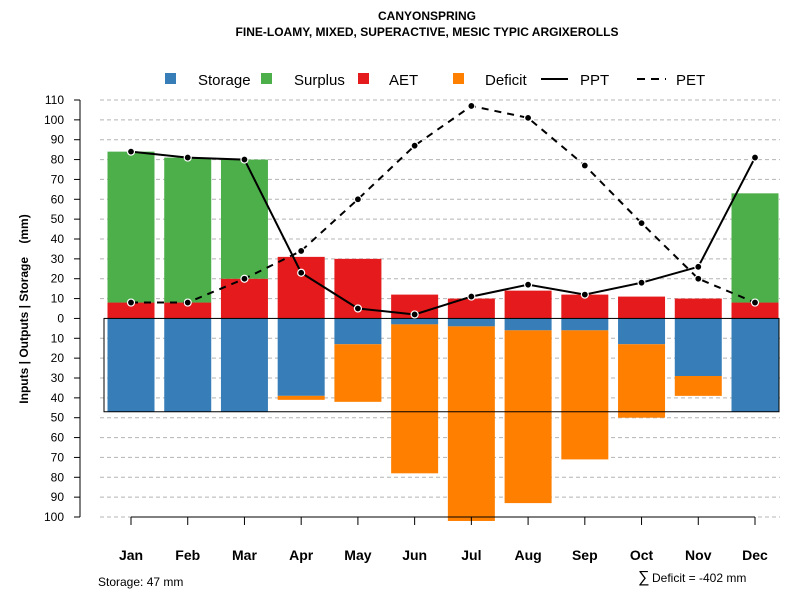  I want to click on y-tick-label: 40, so click(58, 398).